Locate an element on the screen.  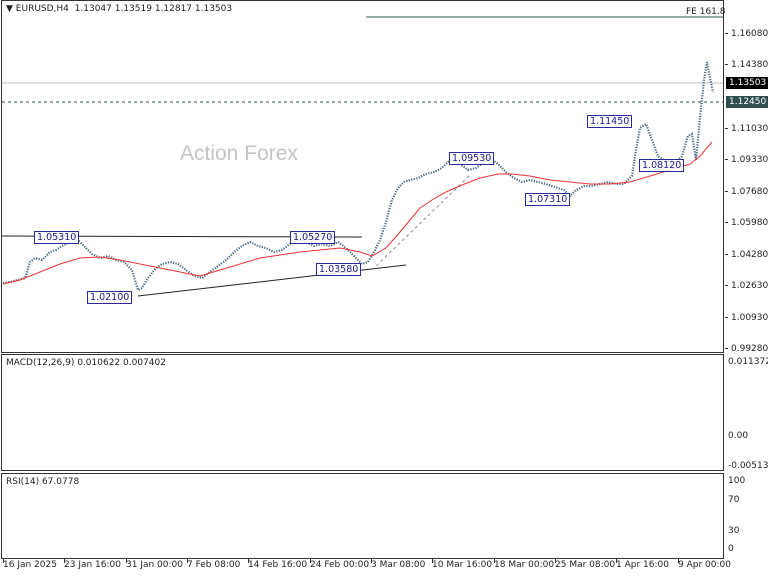
y-tick: 1.05980 is located at coordinates (746, 223).